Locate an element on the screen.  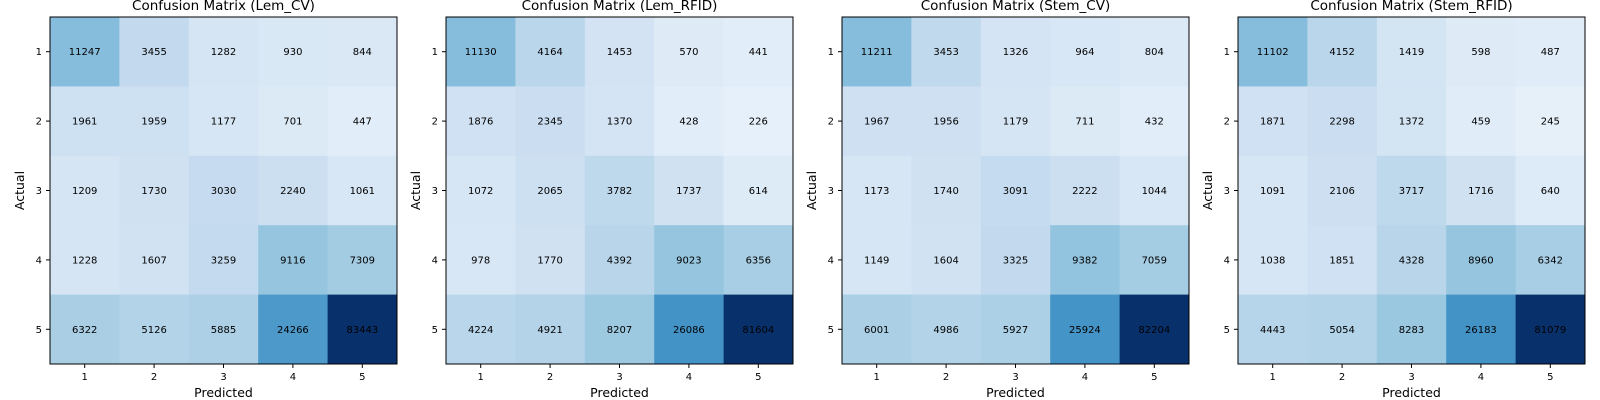
cell-value-label: 5054 is located at coordinates (1341, 330).